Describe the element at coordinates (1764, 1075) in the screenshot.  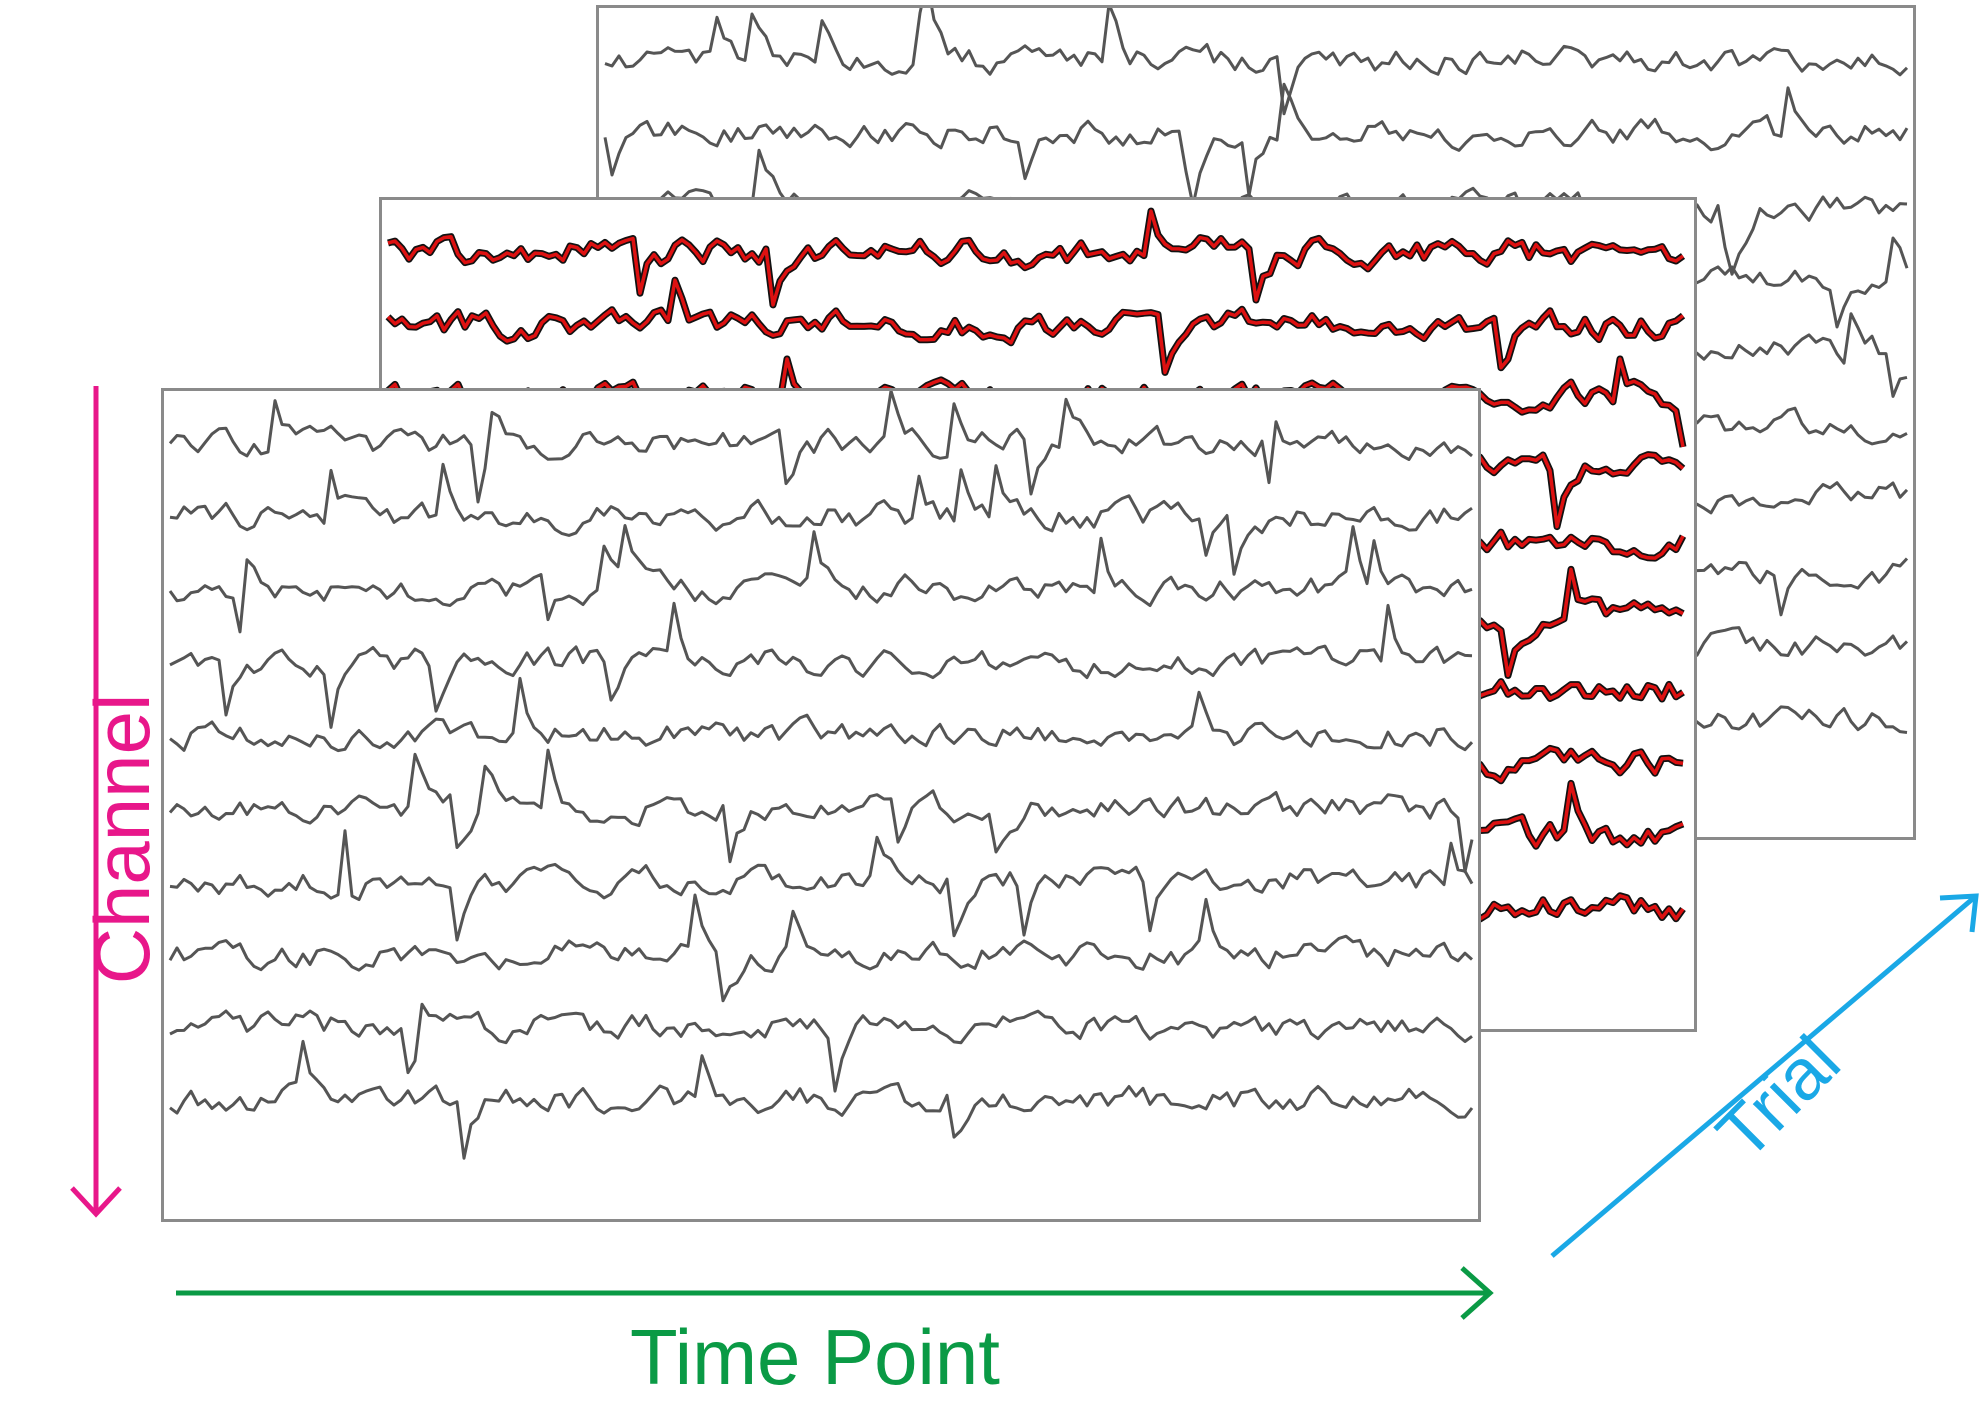
I see `trial-axis-arrow` at that location.